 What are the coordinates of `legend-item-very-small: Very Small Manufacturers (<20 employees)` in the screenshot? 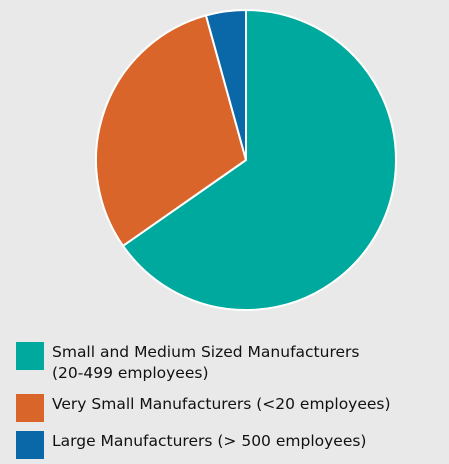 It's located at (203, 408).